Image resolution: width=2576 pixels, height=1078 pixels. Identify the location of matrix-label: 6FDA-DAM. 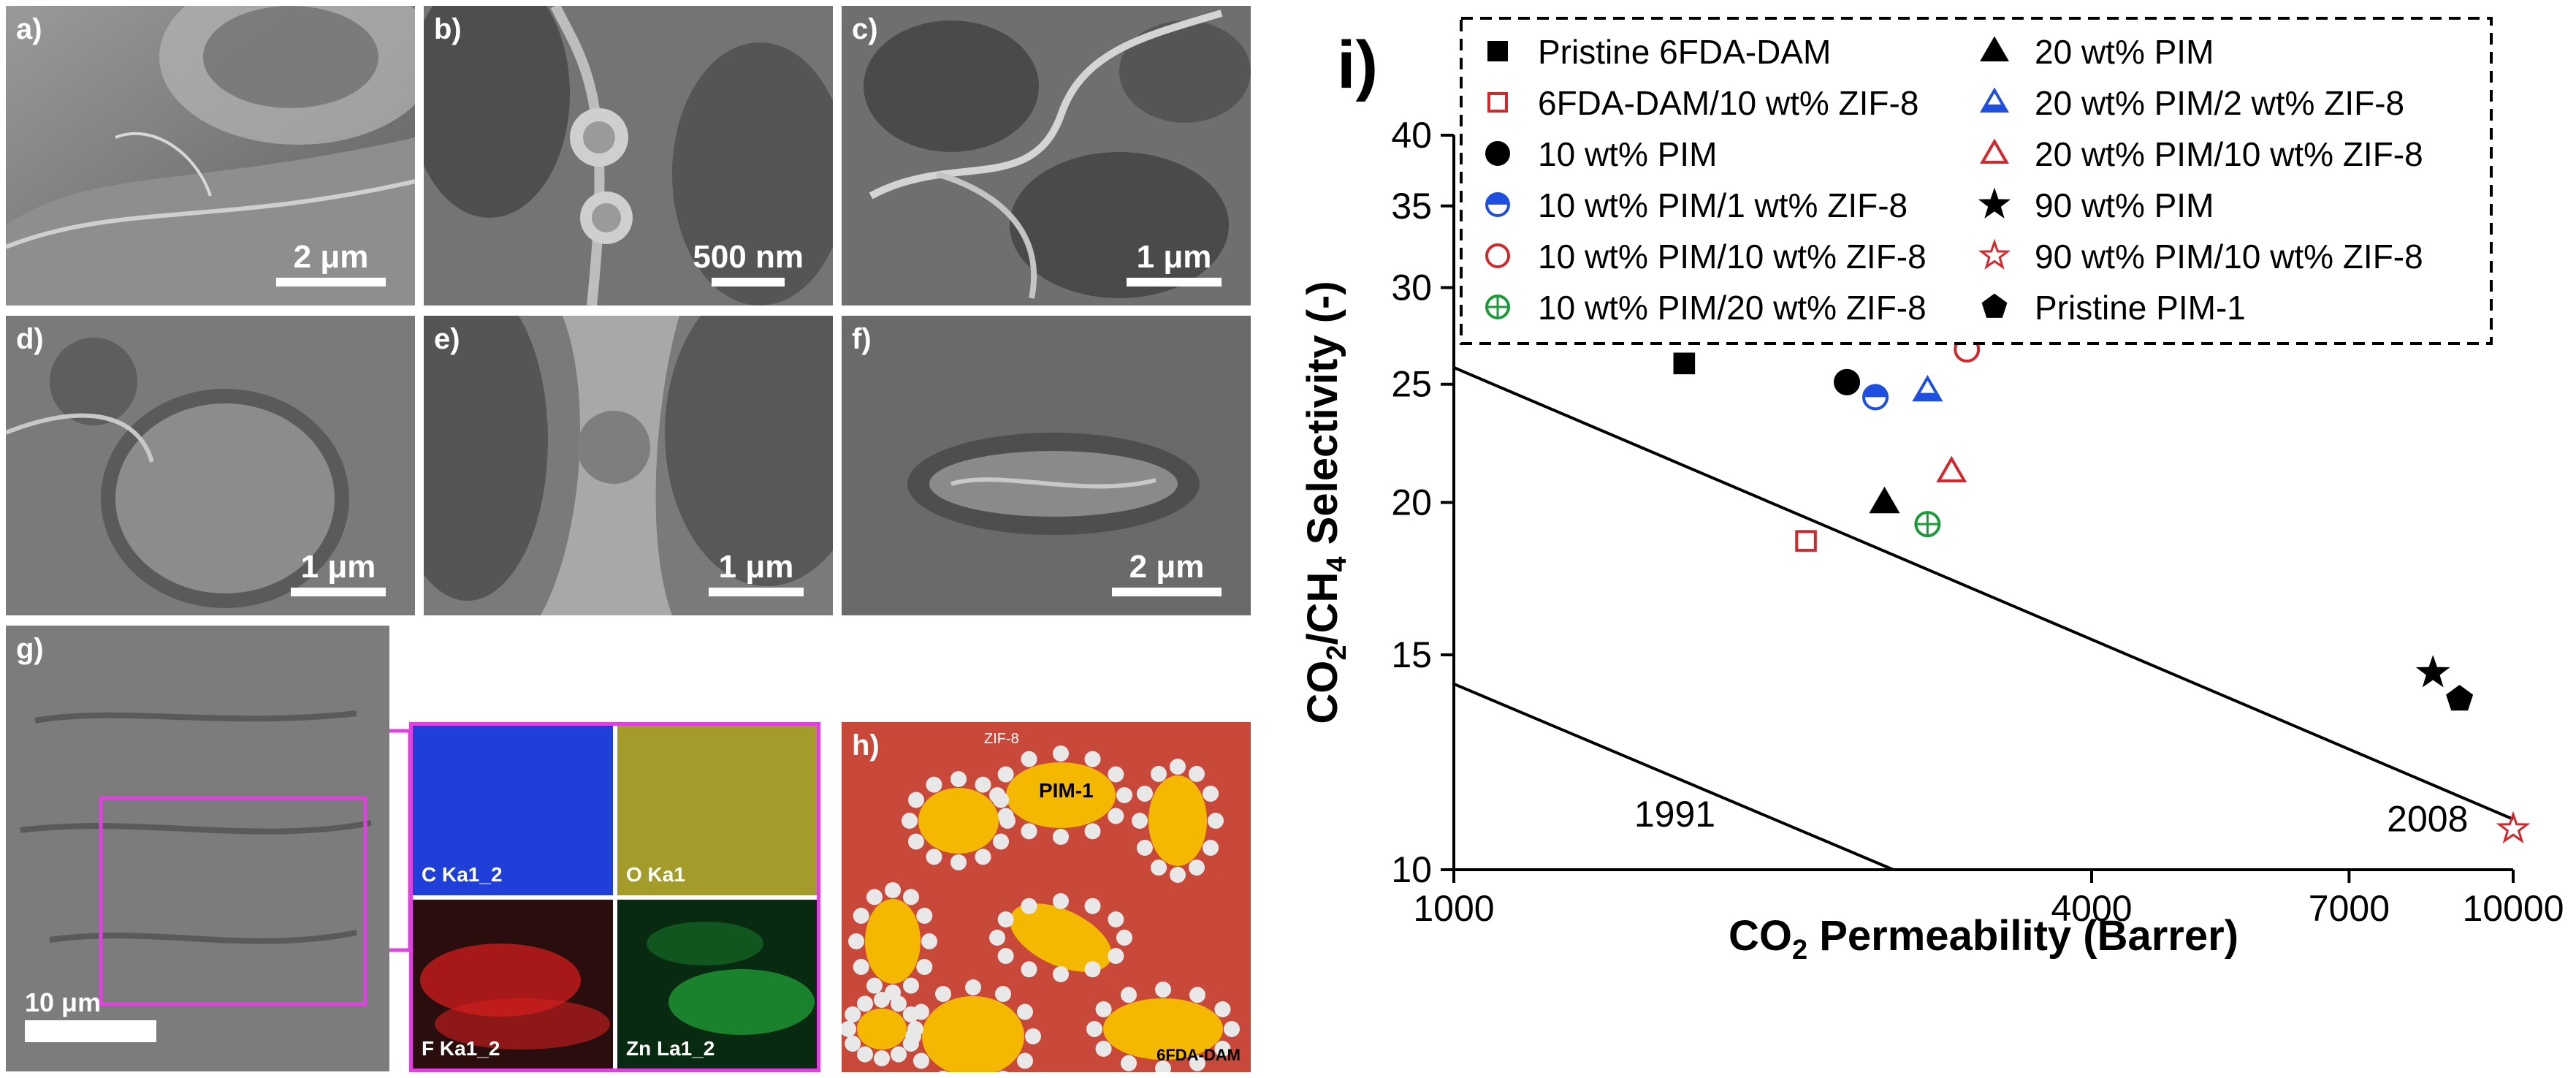
(1198, 1055).